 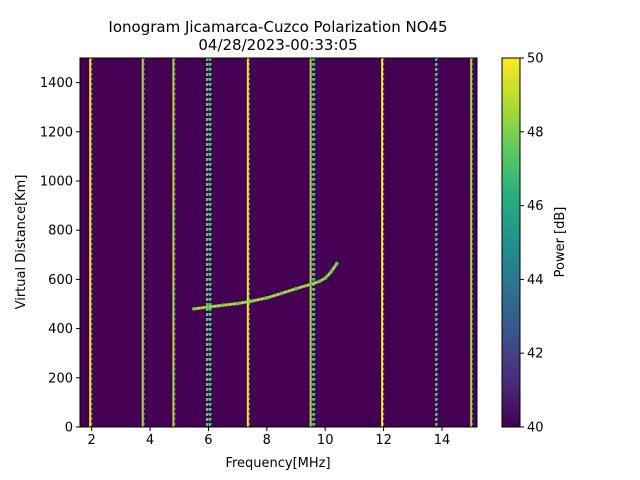 What do you see at coordinates (60, 231) in the screenshot?
I see `y-tick-label-4: 800` at bounding box center [60, 231].